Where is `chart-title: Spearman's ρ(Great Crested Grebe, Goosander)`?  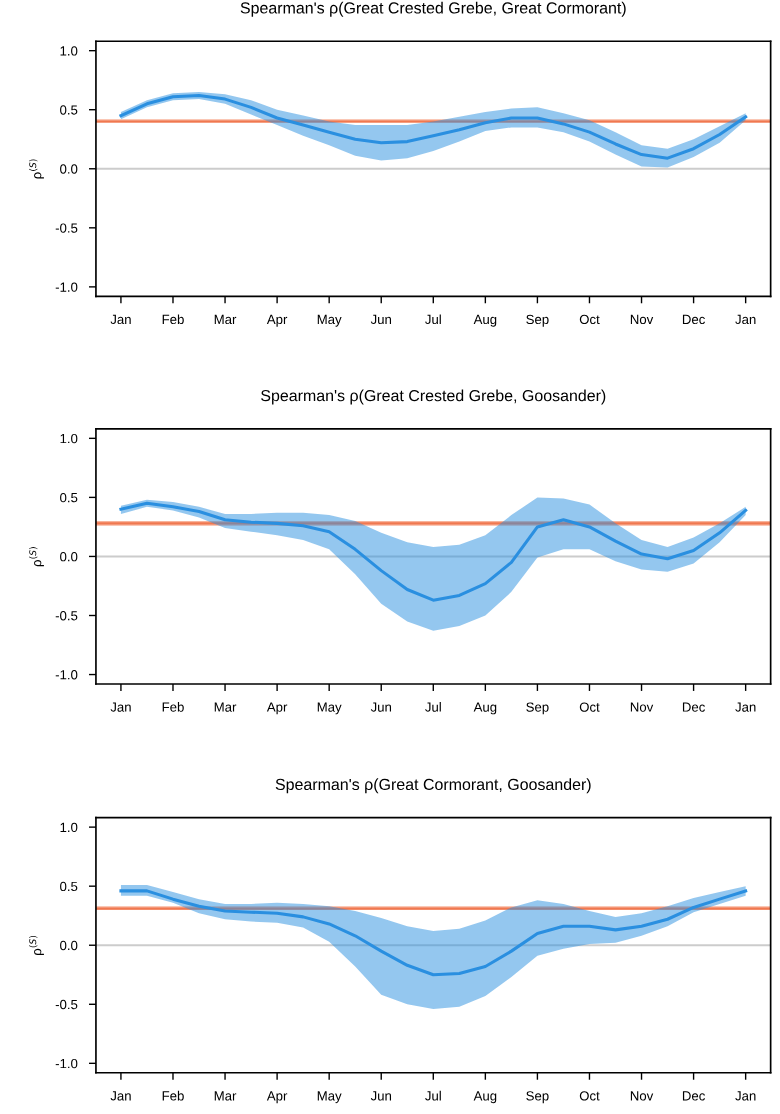
chart-title: Spearman's ρ(Great Crested Grebe, Goosander) is located at coordinates (433, 397).